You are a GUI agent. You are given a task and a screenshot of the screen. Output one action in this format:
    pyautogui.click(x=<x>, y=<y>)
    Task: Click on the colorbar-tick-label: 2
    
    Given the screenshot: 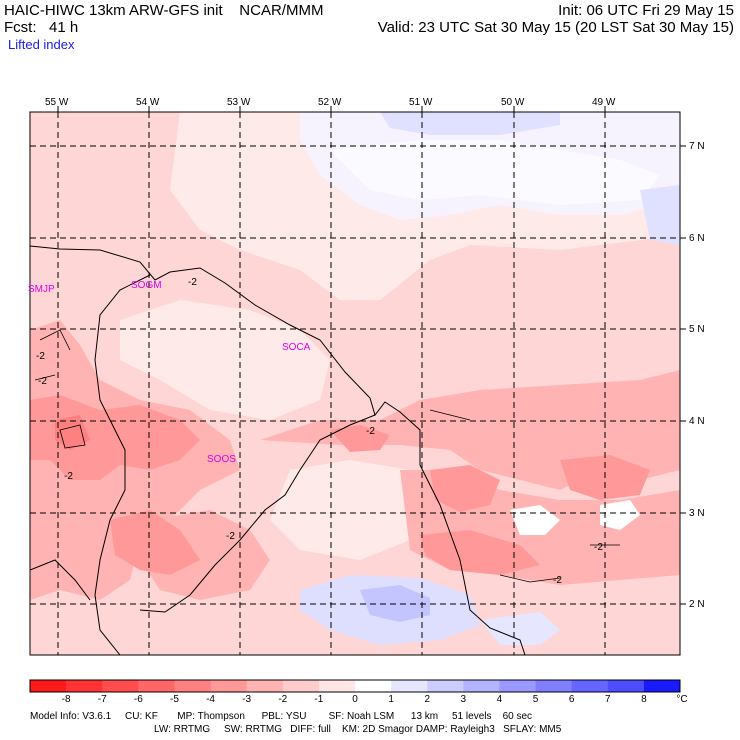 What is the action you would take?
    pyautogui.click(x=427, y=699)
    